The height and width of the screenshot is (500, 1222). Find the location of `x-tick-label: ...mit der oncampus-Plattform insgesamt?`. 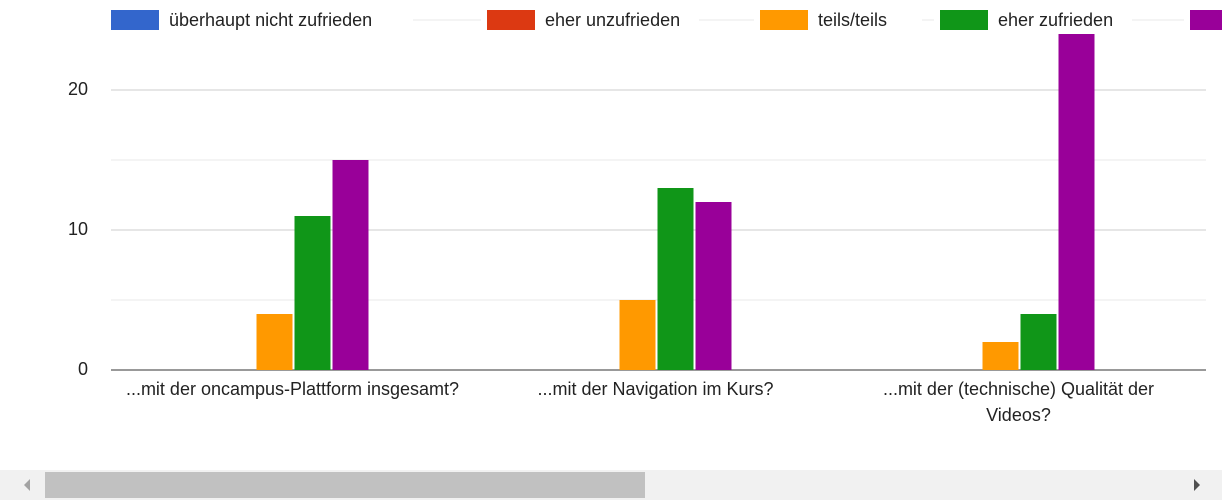

x-tick-label: ...mit der oncampus-Plattform insgesamt? is located at coordinates (292, 389).